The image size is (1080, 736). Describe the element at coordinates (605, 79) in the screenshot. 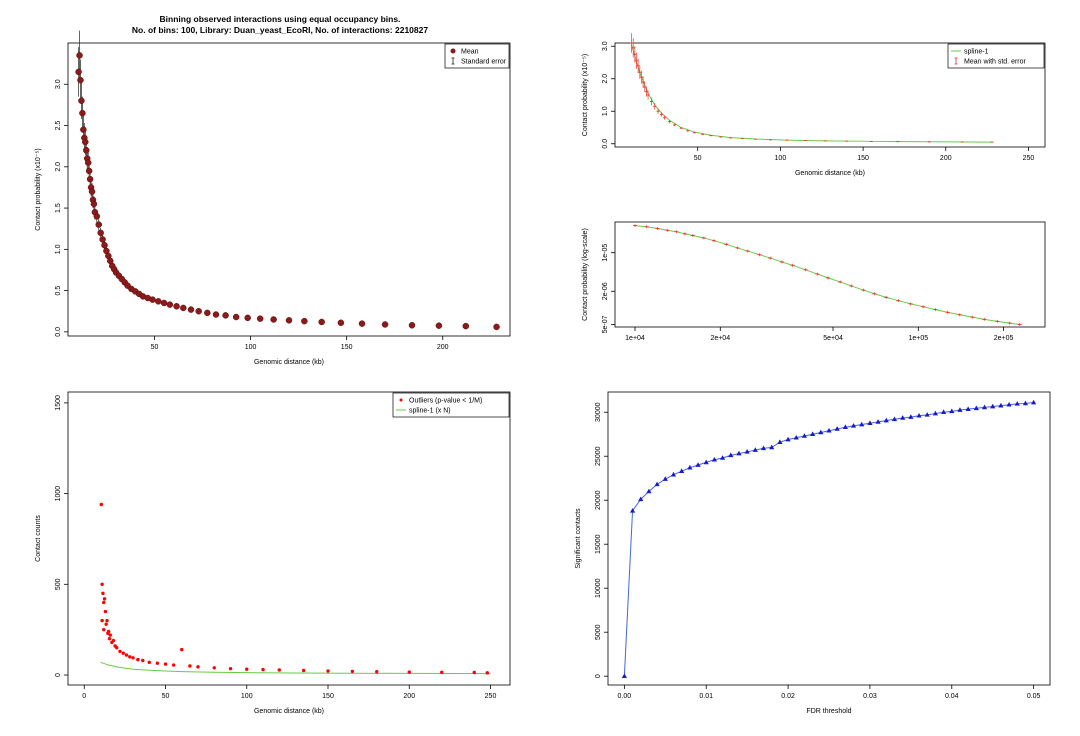

I see `spline-fit-y-tick-label: 2.0` at that location.